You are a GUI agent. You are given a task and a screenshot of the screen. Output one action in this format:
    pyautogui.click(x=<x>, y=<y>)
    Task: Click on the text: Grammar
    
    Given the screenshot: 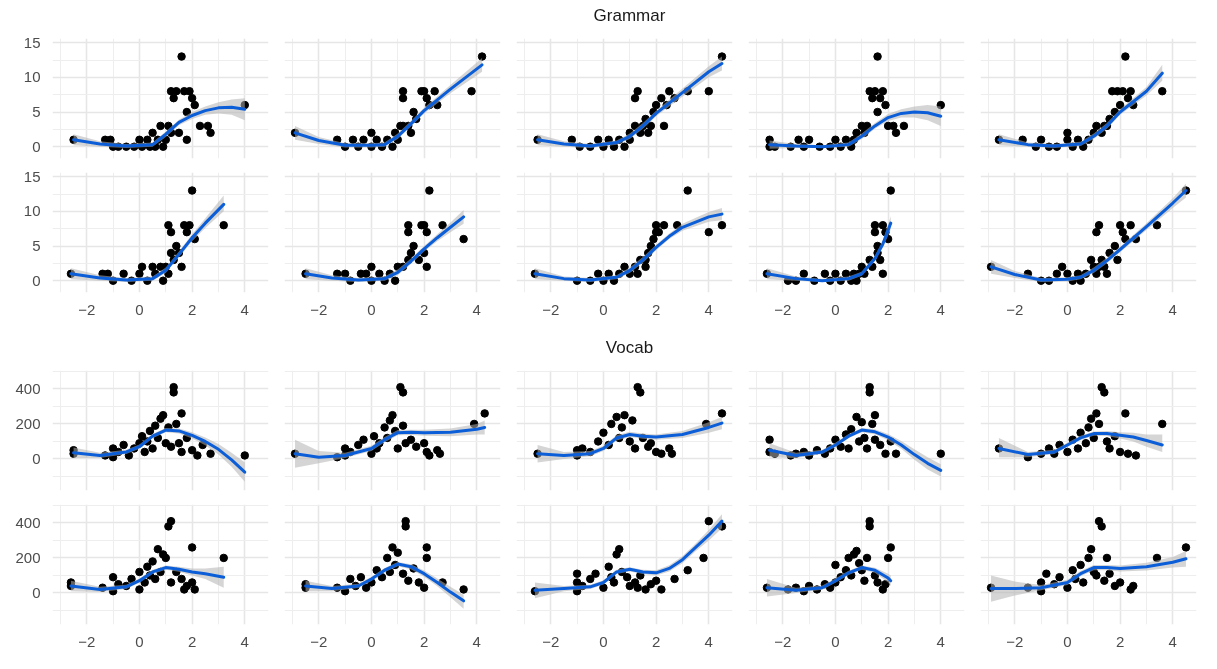 What is the action you would take?
    pyautogui.click(x=629, y=16)
    